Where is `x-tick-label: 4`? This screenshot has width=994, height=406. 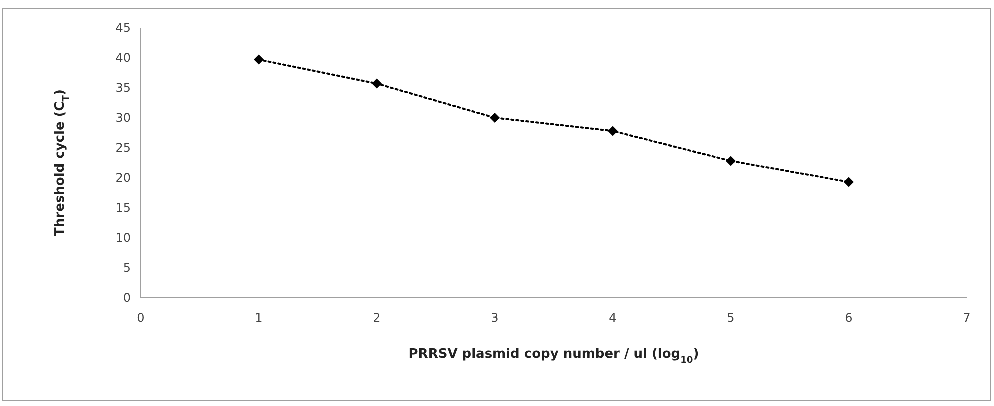 x-tick-label: 4 is located at coordinates (613, 318).